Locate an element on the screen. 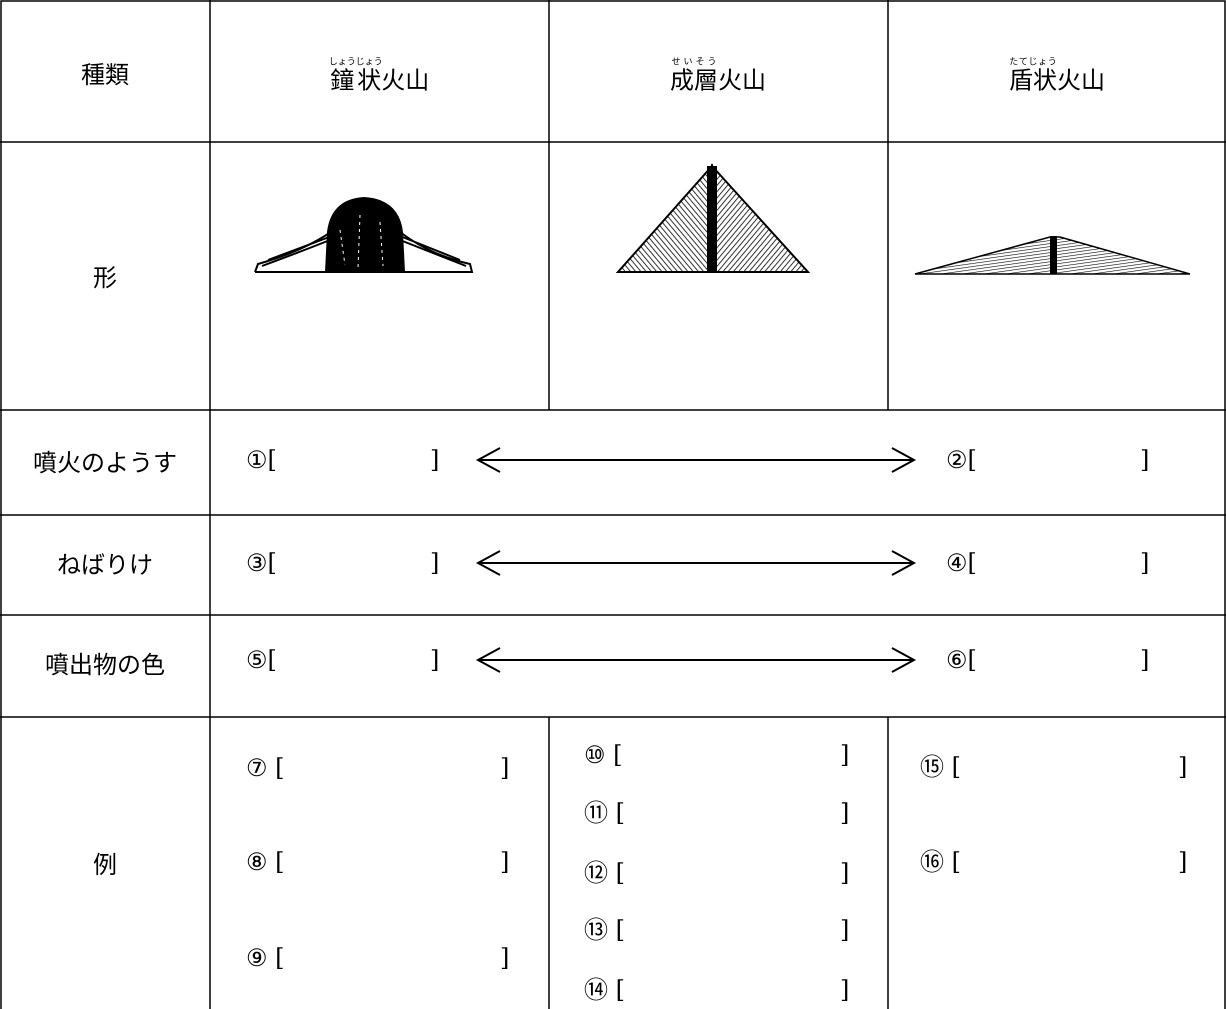  arrows is located at coordinates (696, 560).